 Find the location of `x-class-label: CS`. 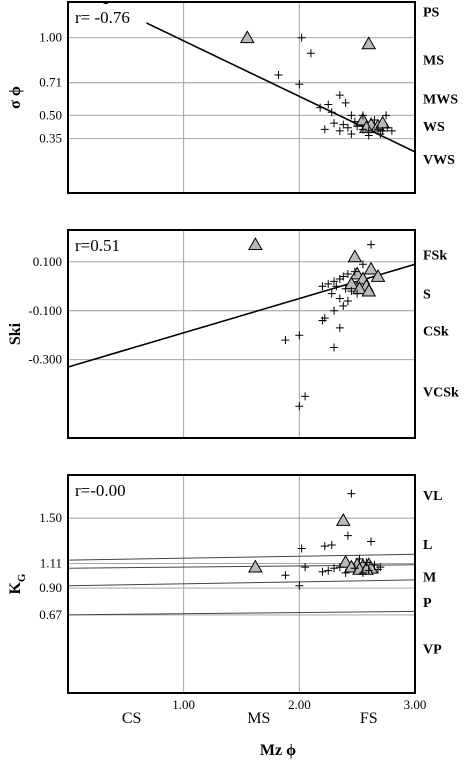

x-class-label: CS is located at coordinates (132, 718).